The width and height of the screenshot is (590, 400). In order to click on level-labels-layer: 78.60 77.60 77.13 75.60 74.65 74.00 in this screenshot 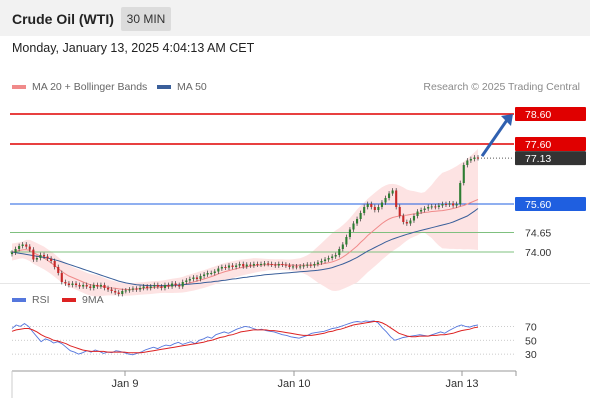, I will do `click(550, 183)`.